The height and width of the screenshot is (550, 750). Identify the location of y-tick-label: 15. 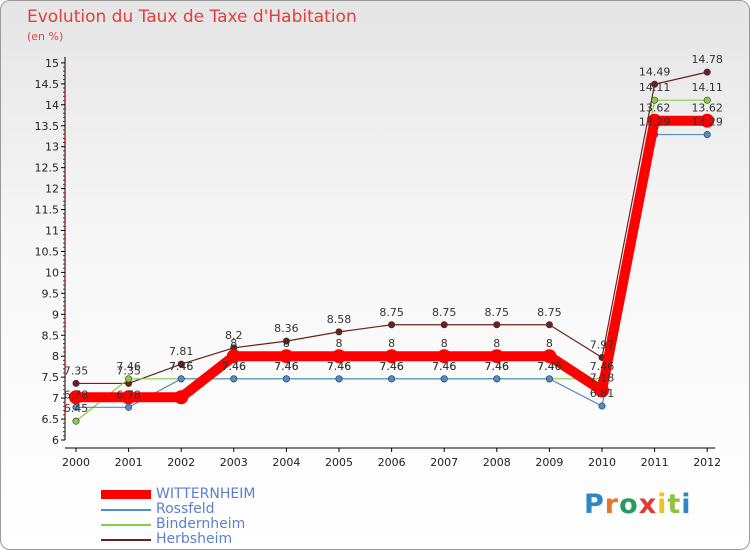
(52, 63).